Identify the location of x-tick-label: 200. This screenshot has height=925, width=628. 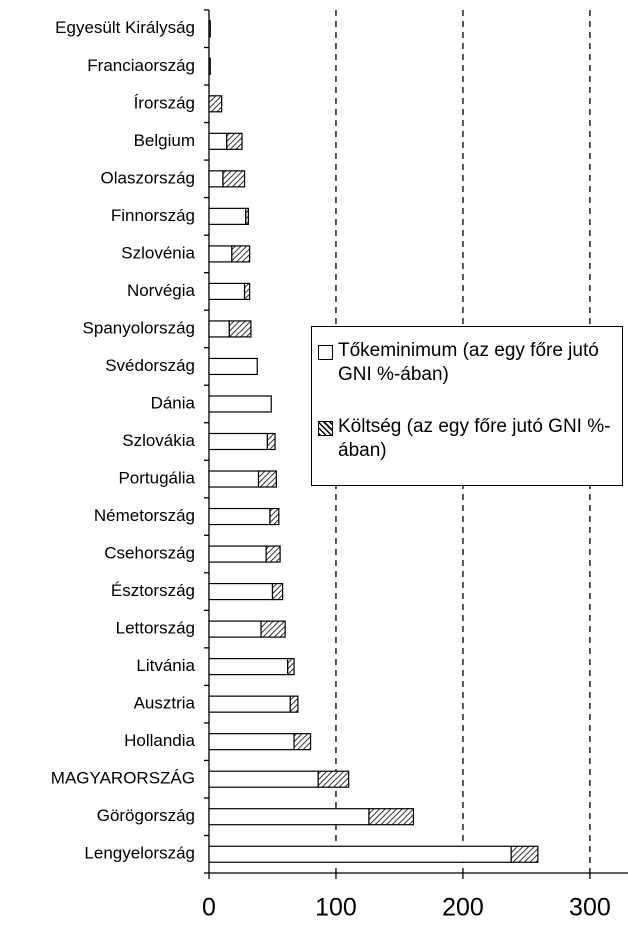
(463, 908).